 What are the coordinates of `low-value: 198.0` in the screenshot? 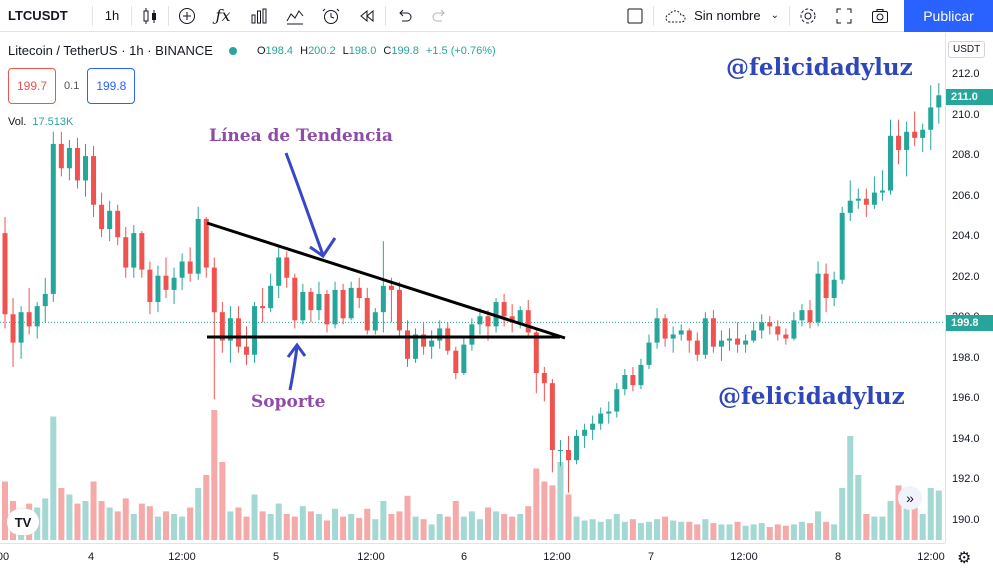 It's located at (362, 50).